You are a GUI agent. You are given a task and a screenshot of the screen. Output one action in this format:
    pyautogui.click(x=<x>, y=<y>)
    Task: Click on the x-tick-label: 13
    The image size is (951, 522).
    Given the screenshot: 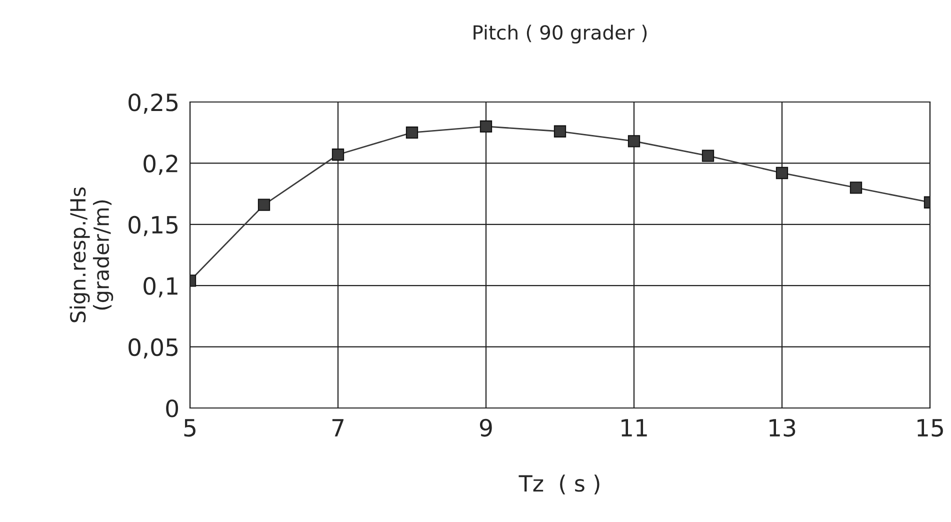 What is the action you would take?
    pyautogui.click(x=783, y=427)
    